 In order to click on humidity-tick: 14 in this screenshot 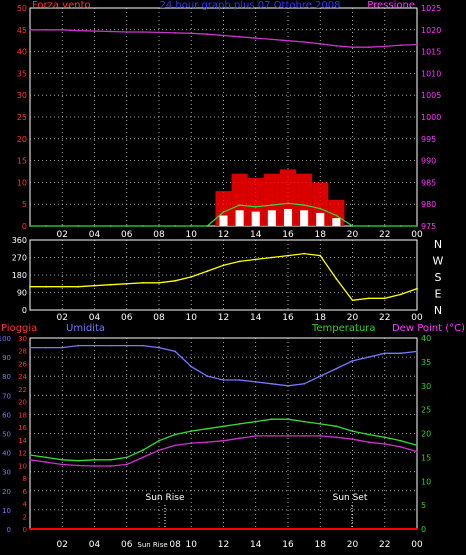, I will do `click(22, 441)`.